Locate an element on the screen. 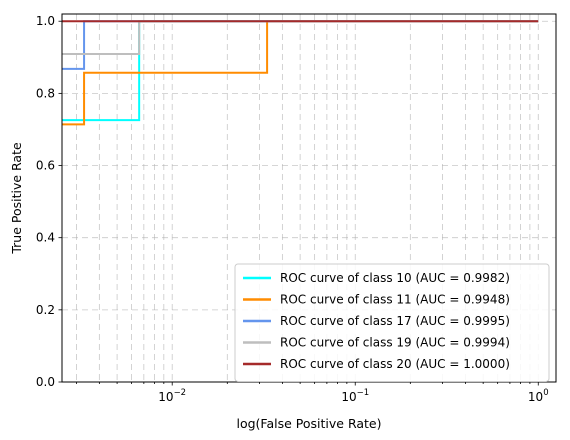  y-tick-label: 0.8 is located at coordinates (45, 93).